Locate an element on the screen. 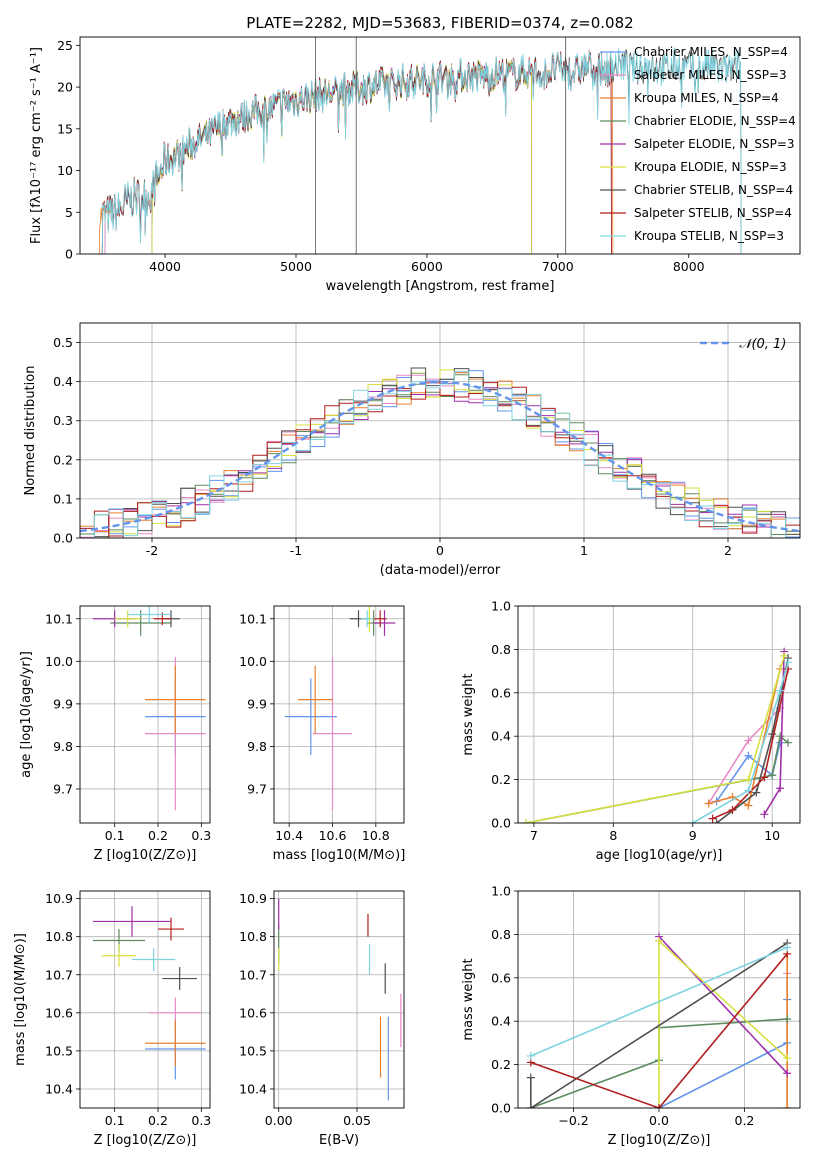 The width and height of the screenshot is (819, 1170). x-axis-label: E(B-V) is located at coordinates (339, 1140).